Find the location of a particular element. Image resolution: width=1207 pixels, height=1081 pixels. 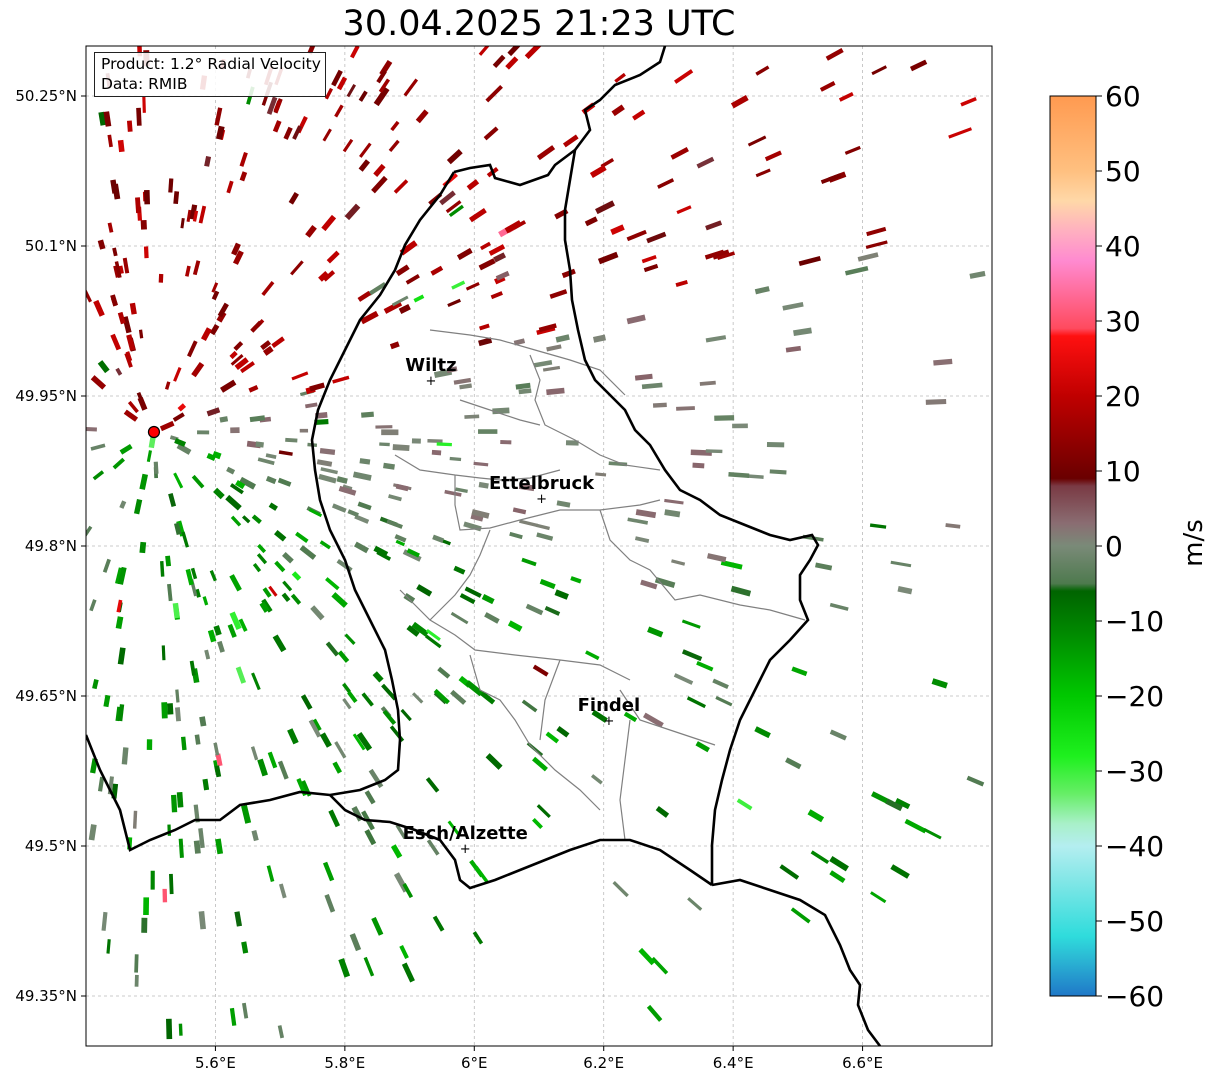

city-marker: + is located at coordinates (541, 499).